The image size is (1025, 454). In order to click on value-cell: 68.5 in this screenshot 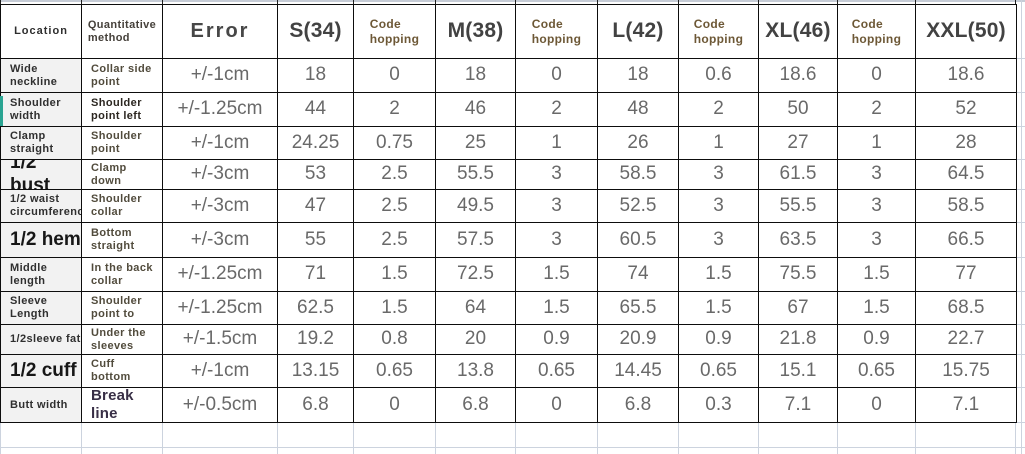, I will do `click(966, 308)`.